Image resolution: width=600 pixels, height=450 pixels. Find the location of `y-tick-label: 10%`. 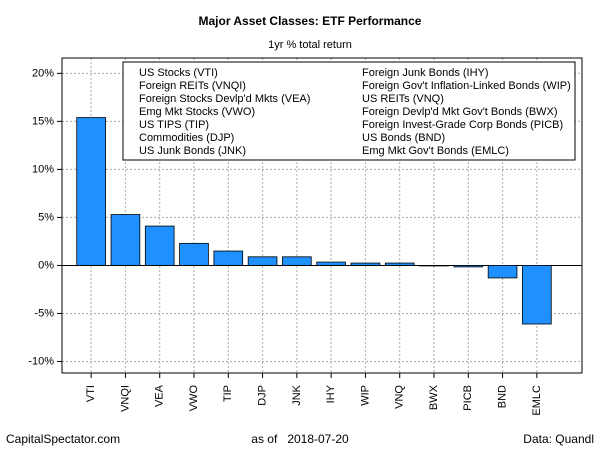

y-tick-label: 10% is located at coordinates (43, 169).